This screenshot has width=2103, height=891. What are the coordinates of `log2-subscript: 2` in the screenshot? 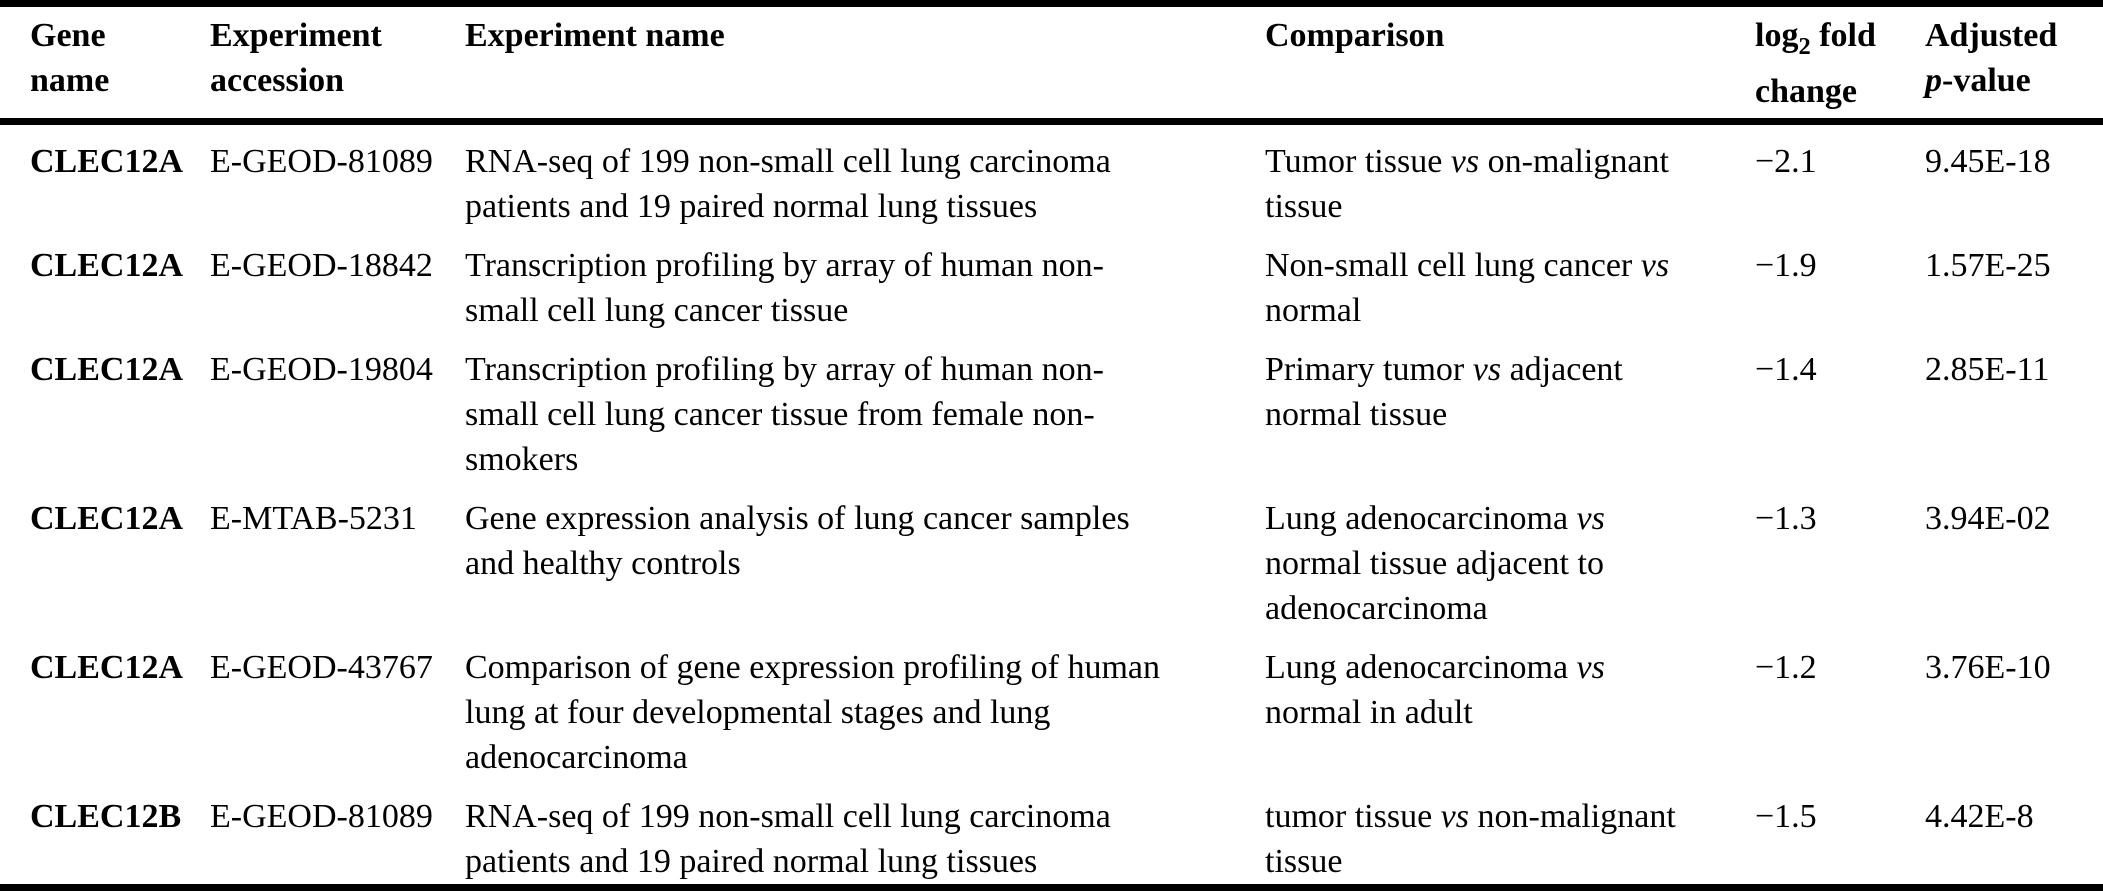 It's located at (1804, 46).